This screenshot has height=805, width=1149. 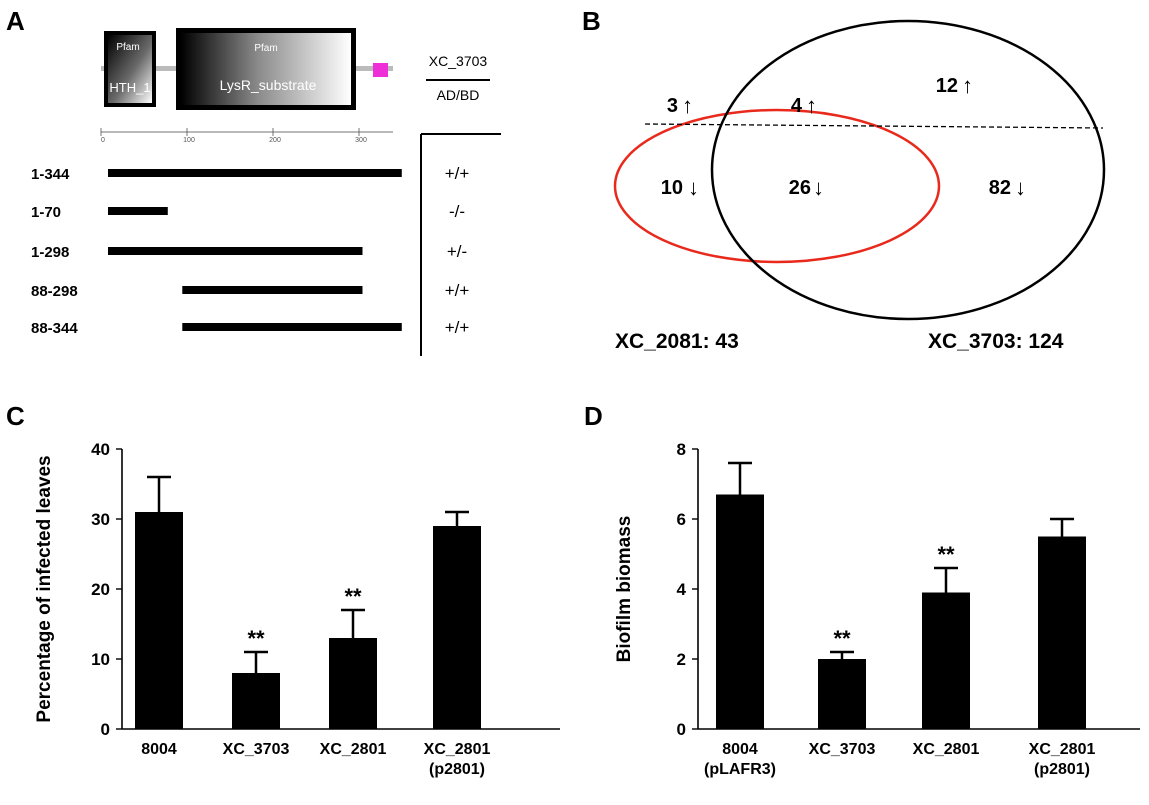 What do you see at coordinates (50, 174) in the screenshot?
I see `construct-label: 1-344` at bounding box center [50, 174].